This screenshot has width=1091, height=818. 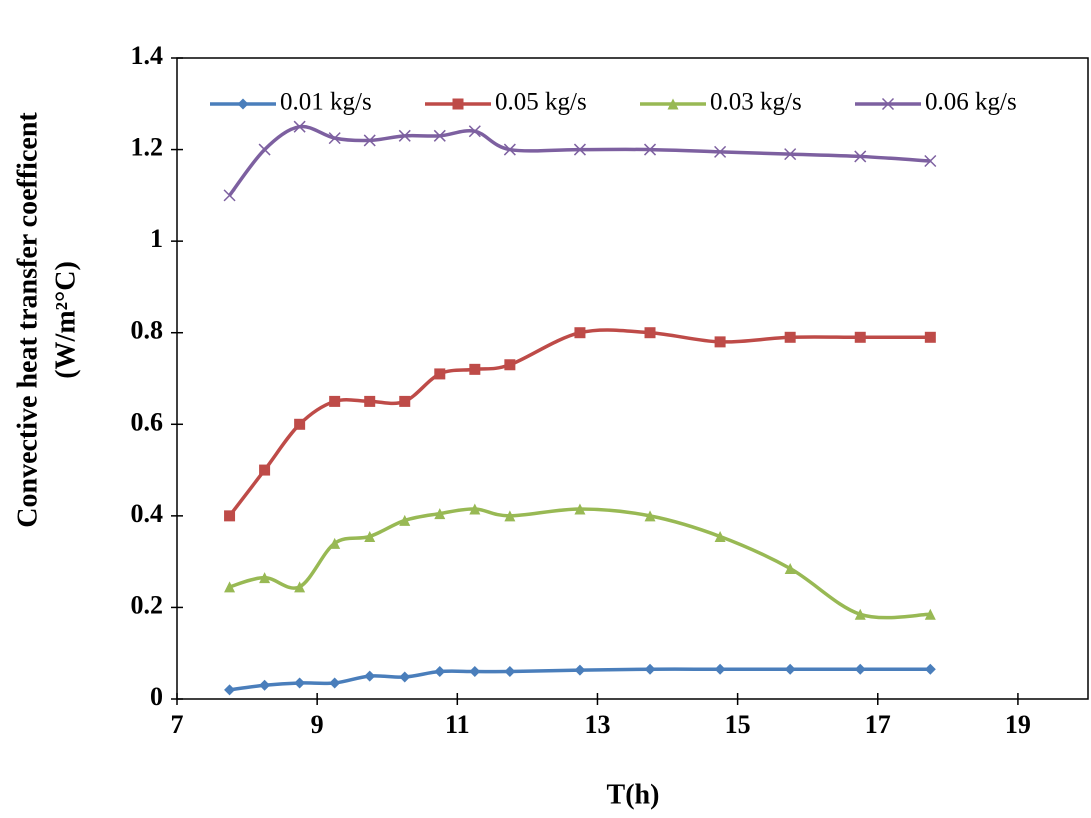 What do you see at coordinates (326, 102) in the screenshot?
I see `legend-label: 0.01 kg/s` at bounding box center [326, 102].